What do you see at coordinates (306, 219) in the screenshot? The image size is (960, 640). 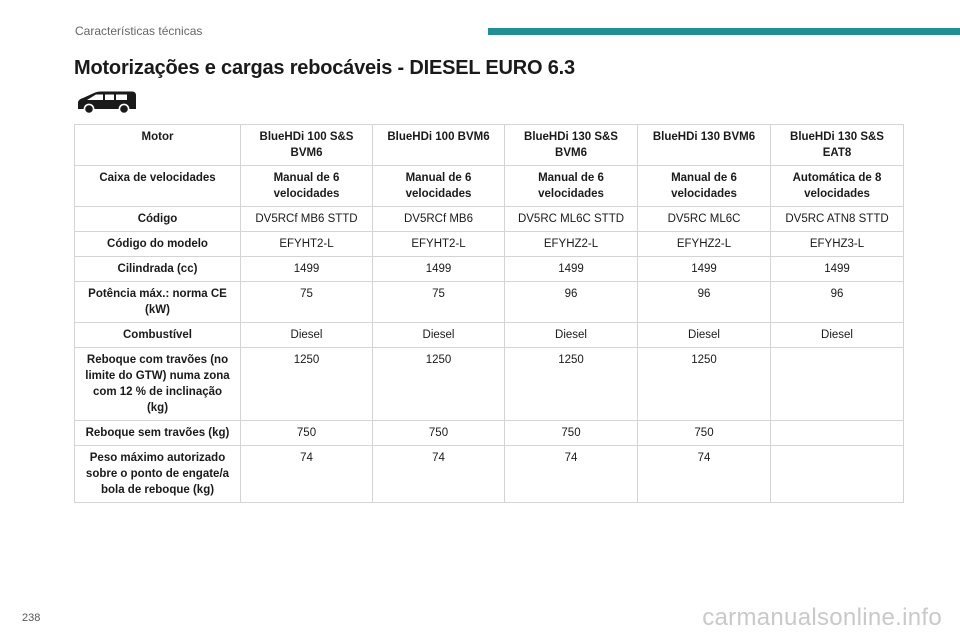 I see `table-cell: DV5RCf MB6 STTD` at bounding box center [306, 219].